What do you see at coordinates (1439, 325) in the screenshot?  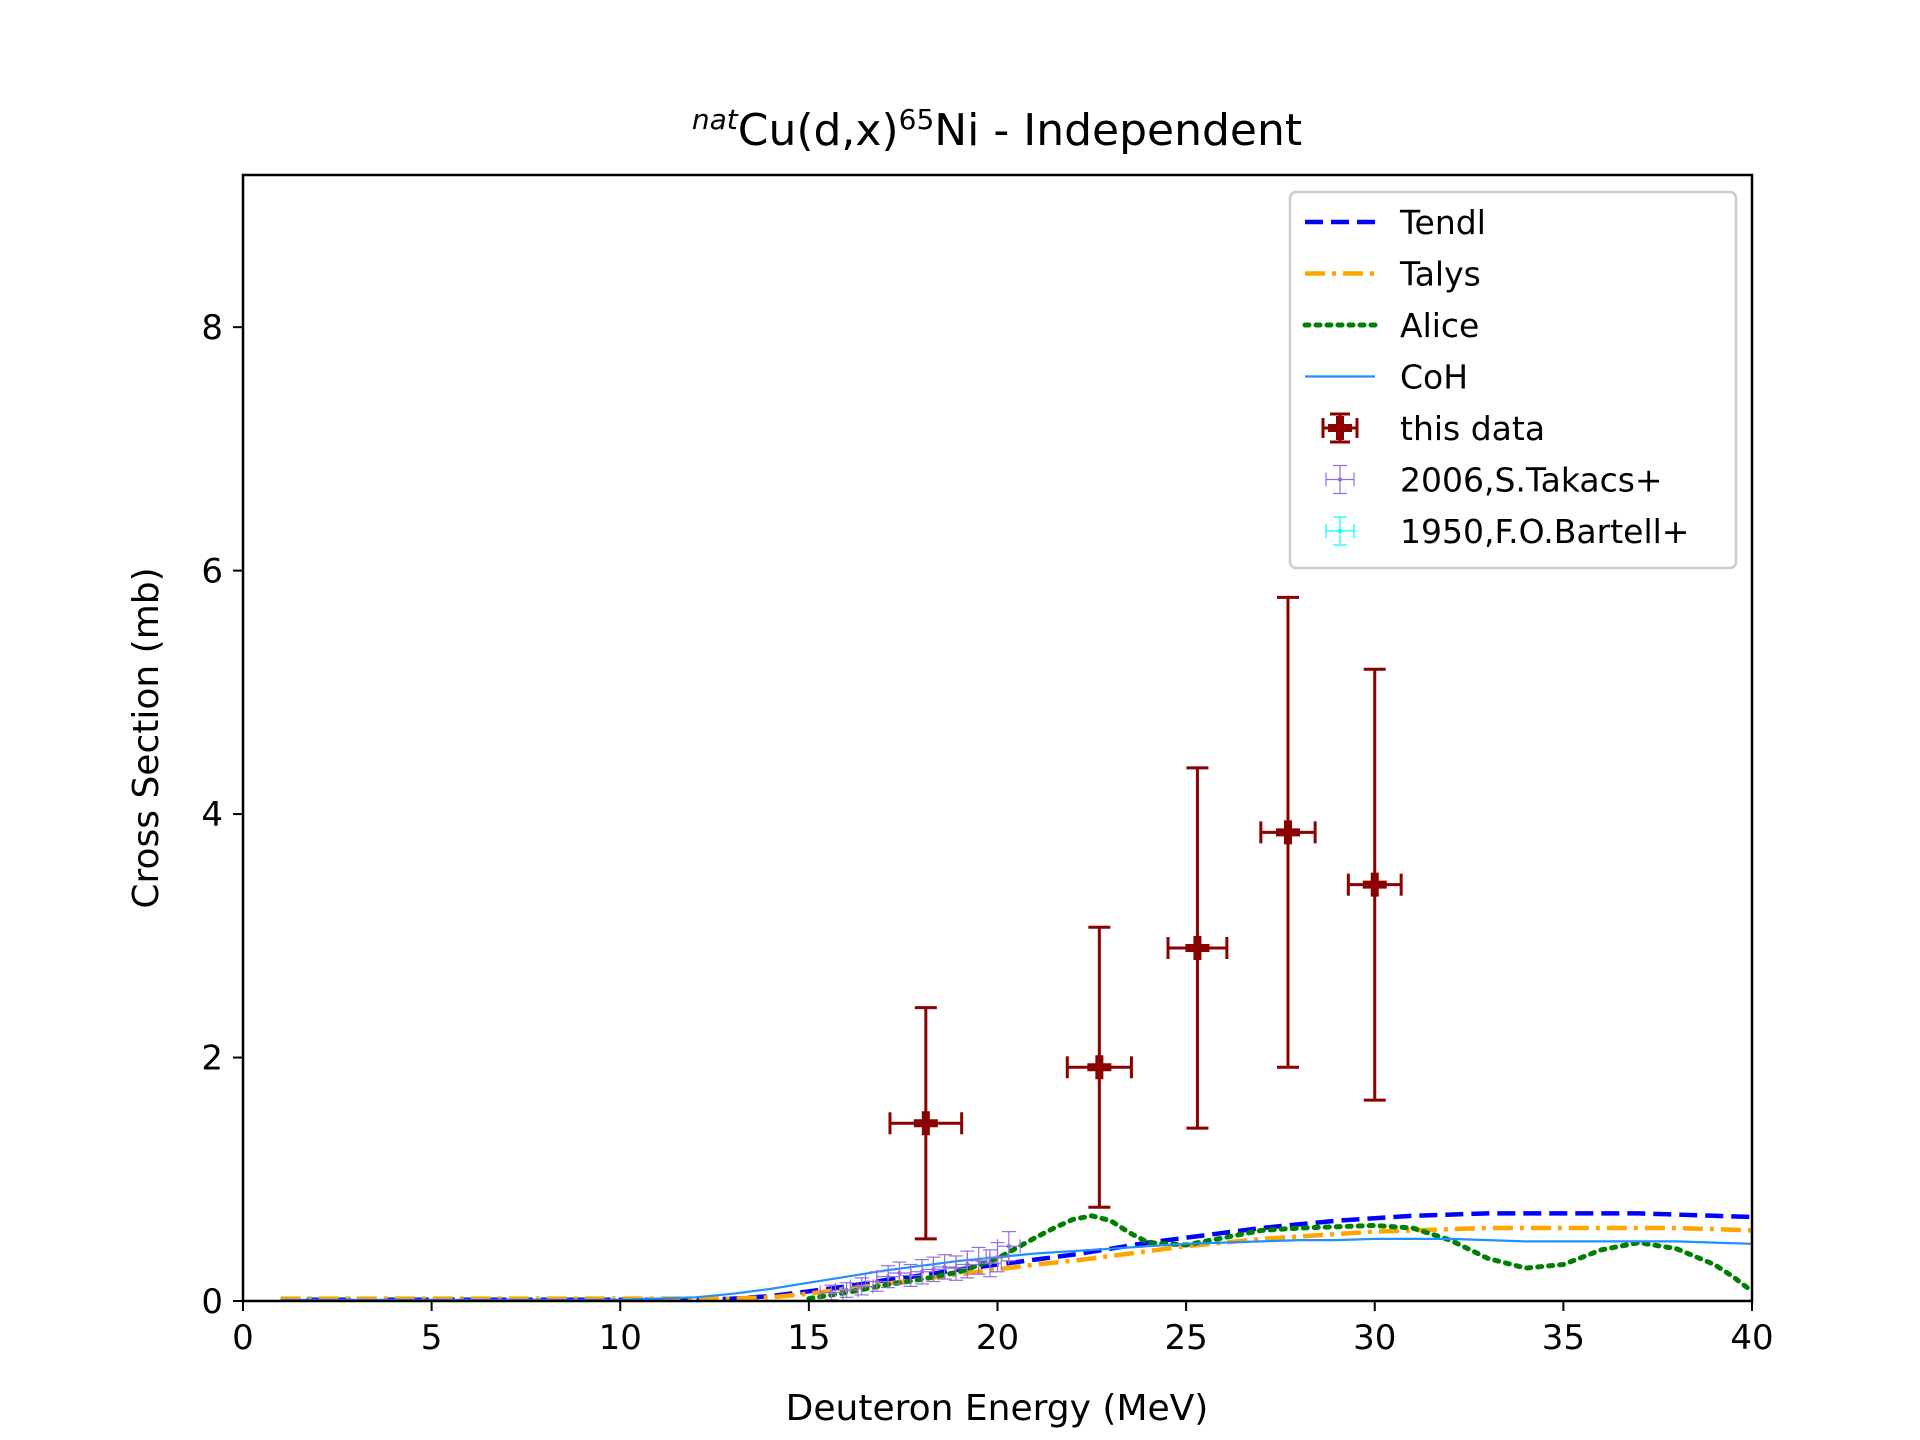 I see `legend-label: Alice` at bounding box center [1439, 325].